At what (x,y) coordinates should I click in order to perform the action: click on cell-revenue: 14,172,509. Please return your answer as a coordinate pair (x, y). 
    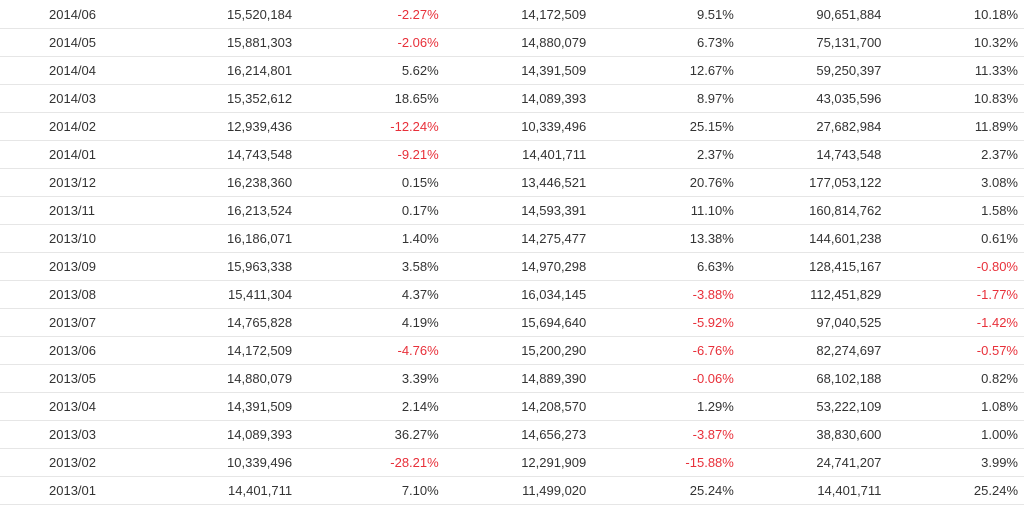
    Looking at the image, I should click on (222, 350).